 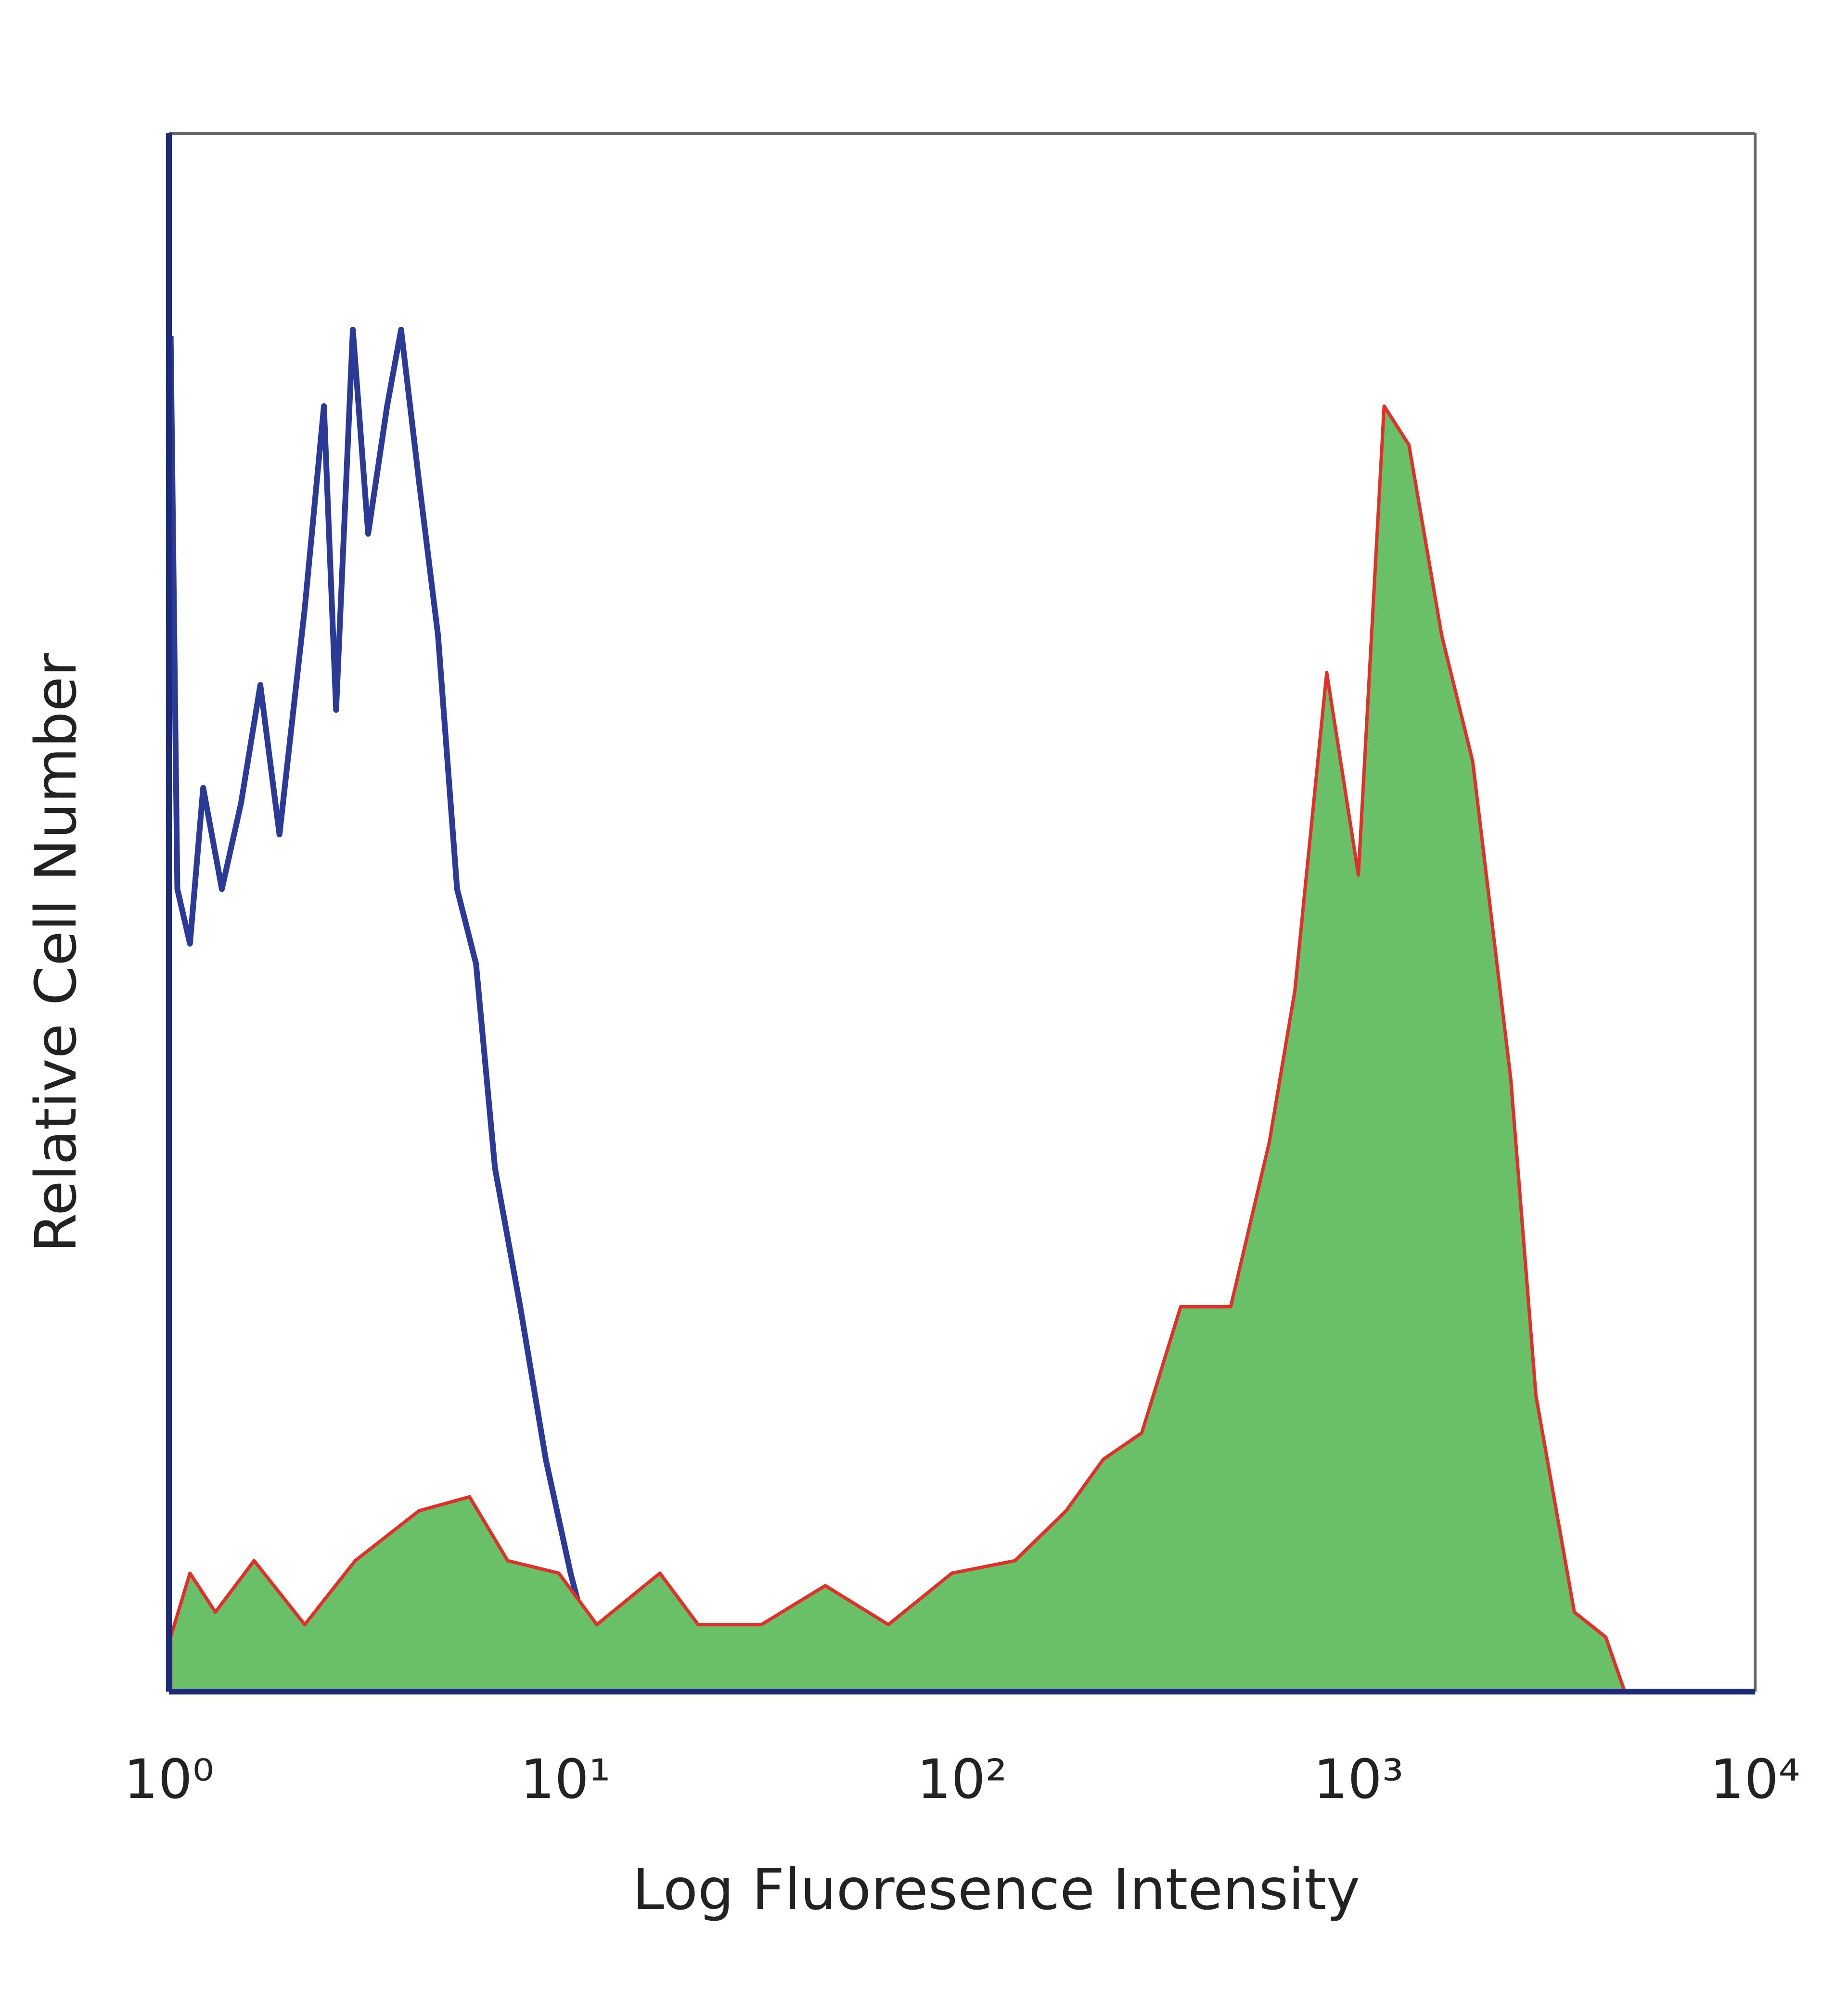 What do you see at coordinates (565, 1779) in the screenshot?
I see `x-tick-label: 10¹` at bounding box center [565, 1779].